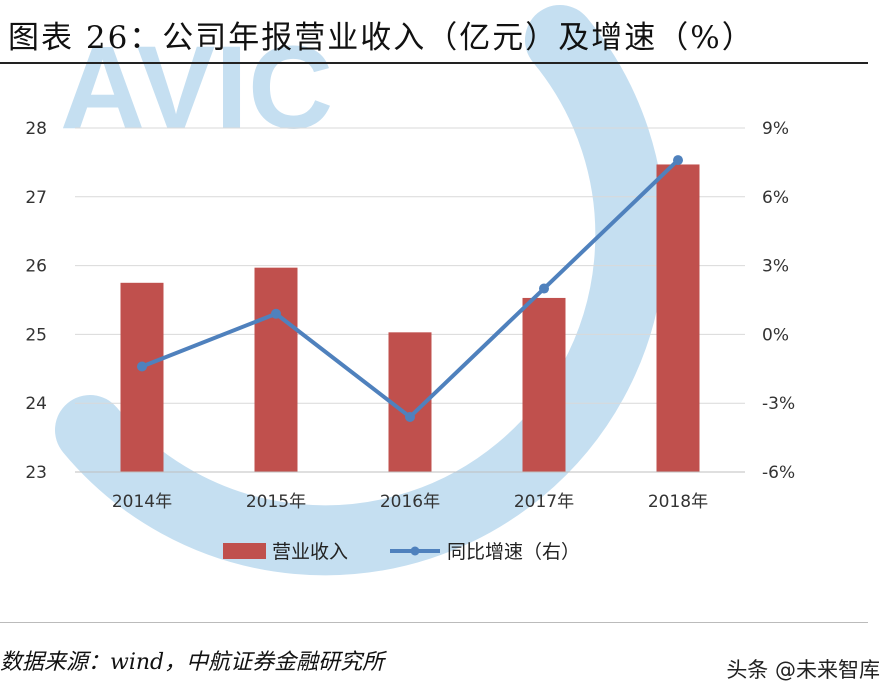  Describe the element at coordinates (775, 267) in the screenshot. I see `right-axis-tick-label: 3%` at that location.